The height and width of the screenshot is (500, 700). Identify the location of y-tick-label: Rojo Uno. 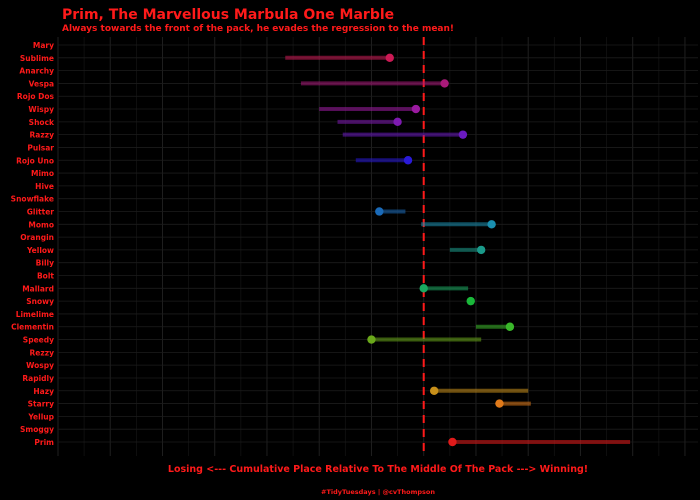
(35, 160).